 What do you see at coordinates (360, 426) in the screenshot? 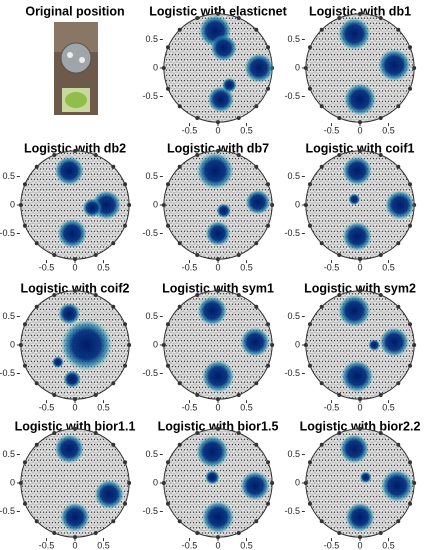
I see `panel-title: Logistic with bior2.2` at bounding box center [360, 426].